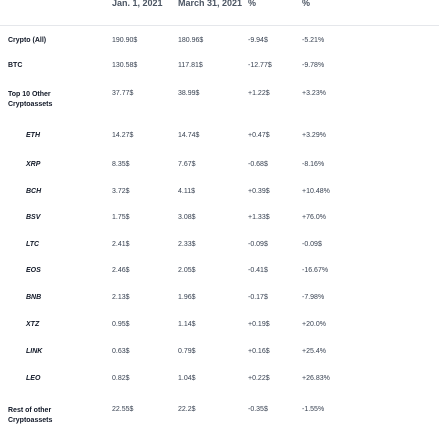  Describe the element at coordinates (219, 175) in the screenshot. I see `table-row: XRP 8.35$ 7.67$ -0.68$ -8.16%` at that location.